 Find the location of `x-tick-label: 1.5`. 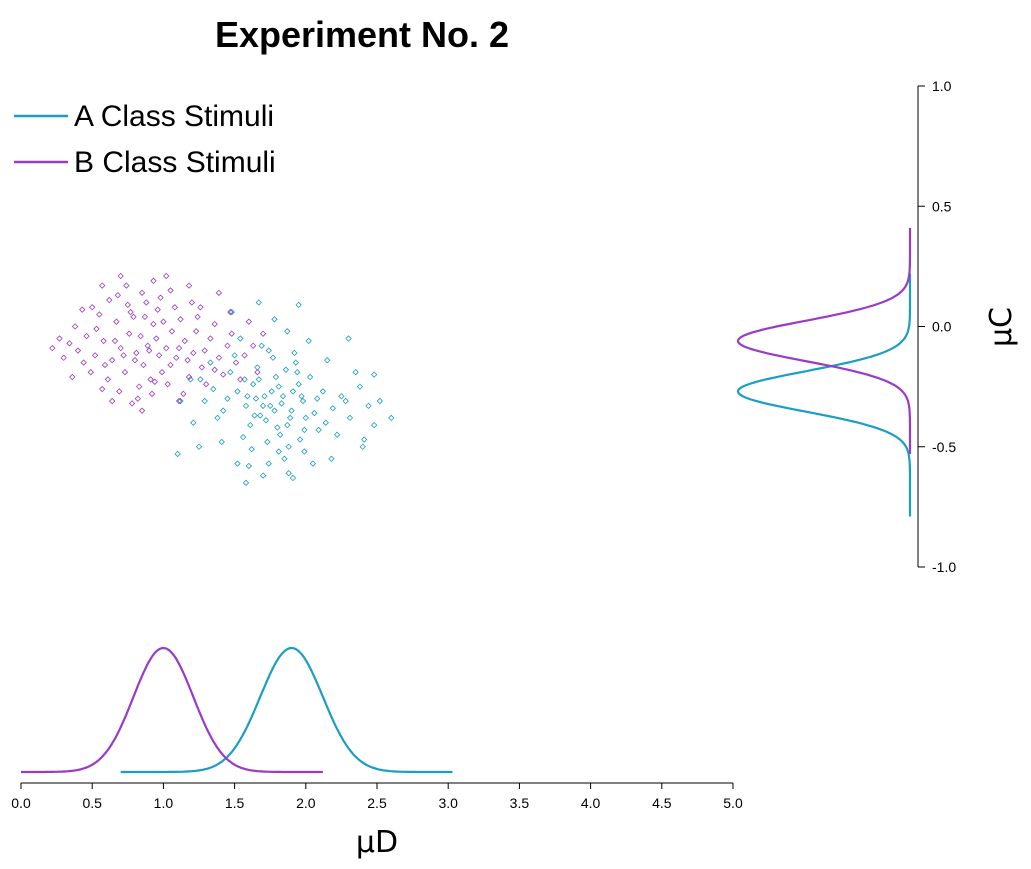

x-tick-label: 1.5 is located at coordinates (235, 803).